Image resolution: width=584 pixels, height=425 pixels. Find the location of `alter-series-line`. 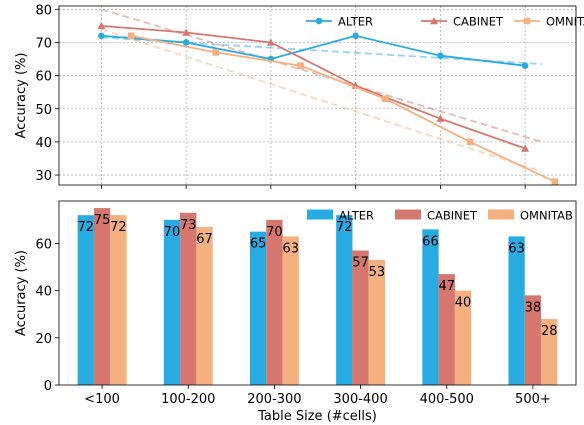

alter-series-line is located at coordinates (313, 50).